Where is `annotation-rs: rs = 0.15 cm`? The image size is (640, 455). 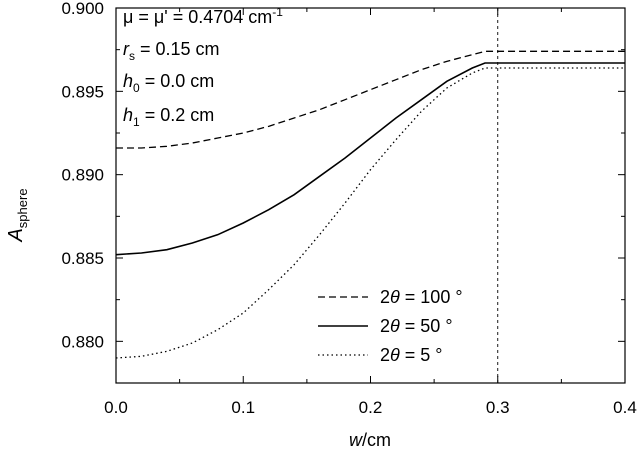 annotation-rs: rs = 0.15 cm is located at coordinates (171, 51).